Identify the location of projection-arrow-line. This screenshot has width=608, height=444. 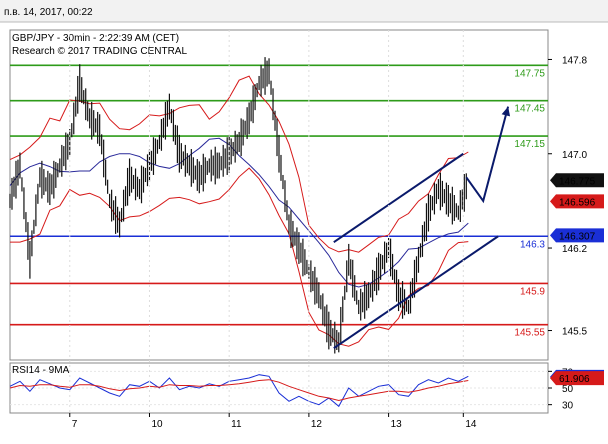
(487, 155).